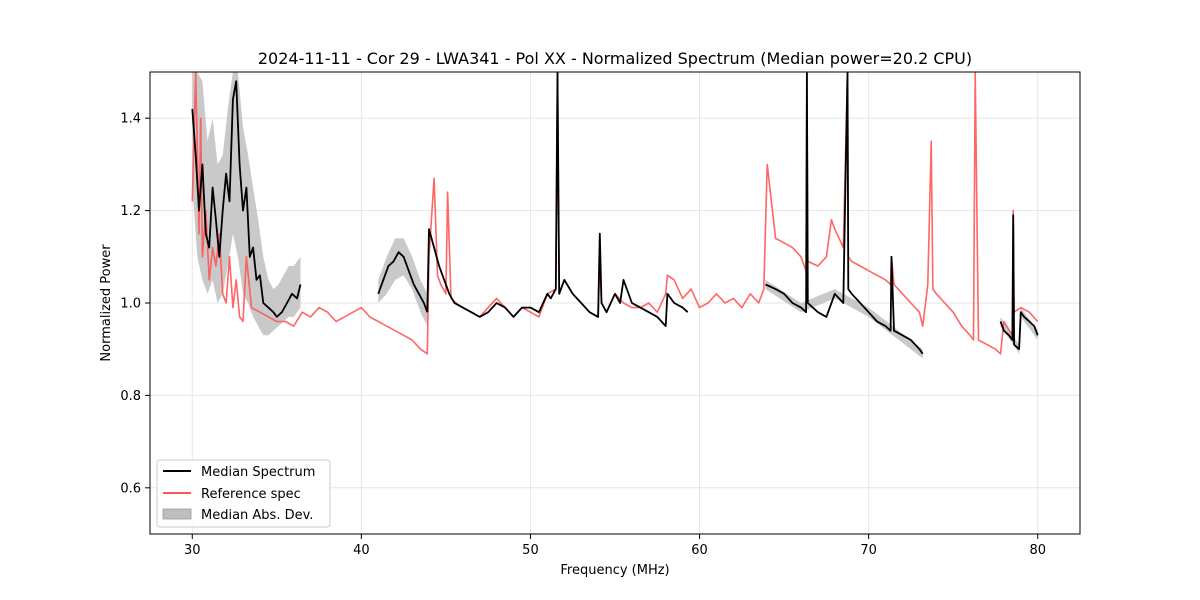 The width and height of the screenshot is (1200, 600). I want to click on y-tick-label: 0.8, so click(130, 396).